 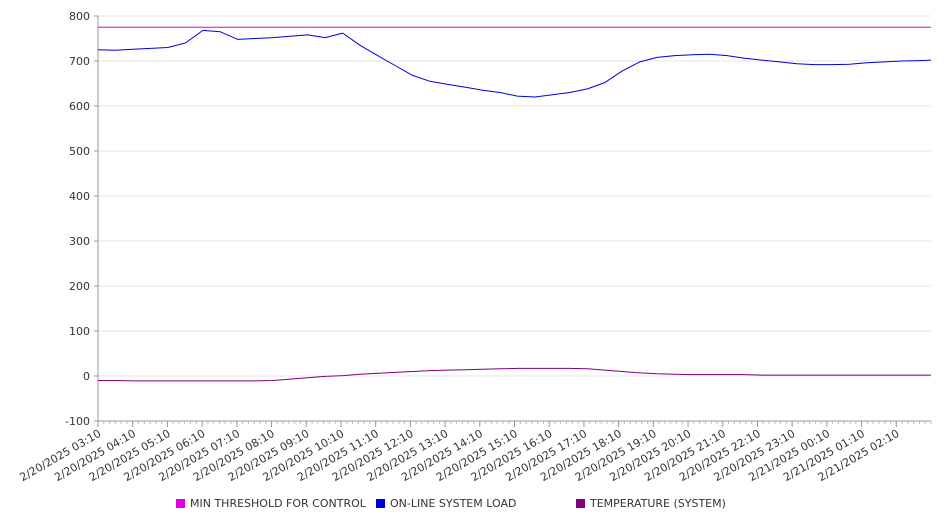 I want to click on y-tick-label: -100, so click(x=77, y=421).